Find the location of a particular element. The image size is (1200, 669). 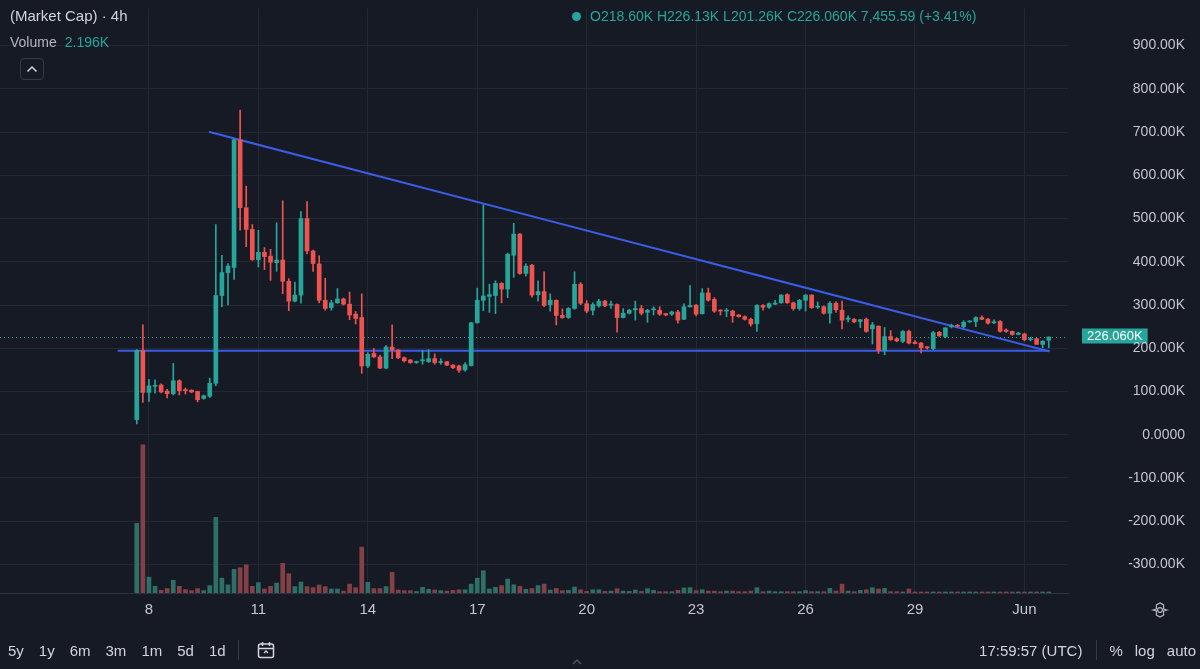

x-tick-label: 20 is located at coordinates (587, 609).